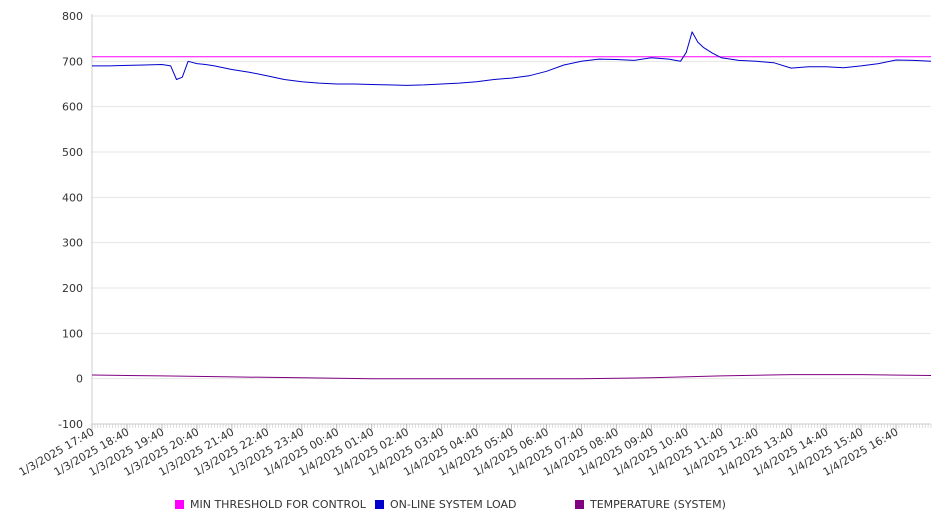  I want to click on legend-label-temperature: TEMPERATURE (SYSTEM), so click(658, 504).